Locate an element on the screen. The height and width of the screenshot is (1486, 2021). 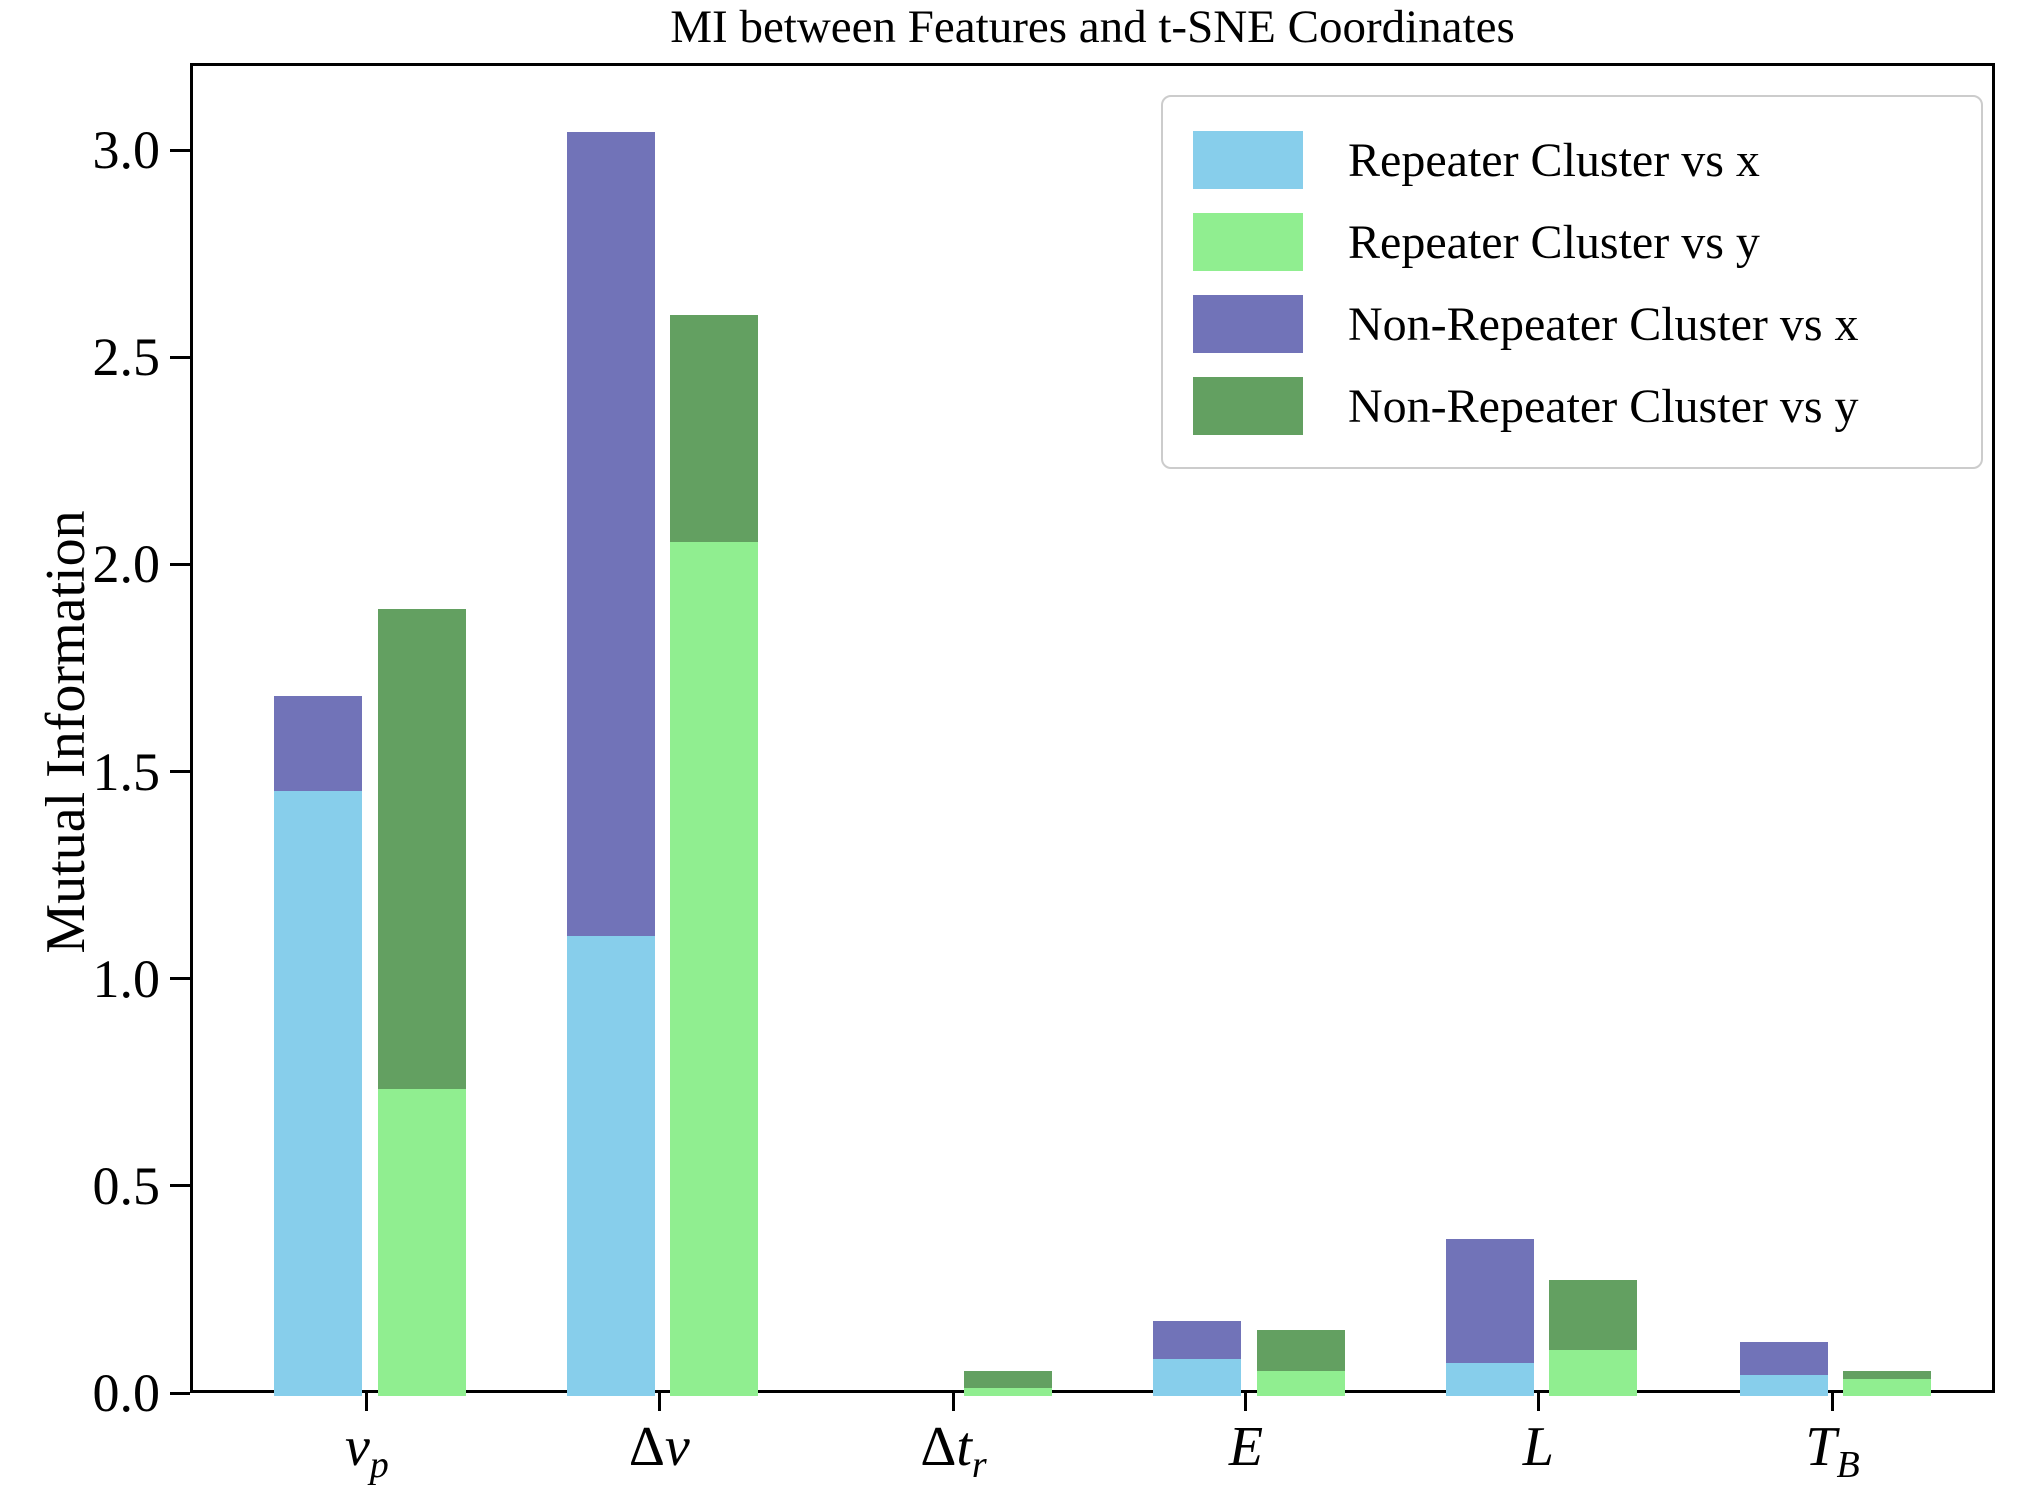
legend-item-repeater-y: Repeater Cluster vs y is located at coordinates (1572, 242).